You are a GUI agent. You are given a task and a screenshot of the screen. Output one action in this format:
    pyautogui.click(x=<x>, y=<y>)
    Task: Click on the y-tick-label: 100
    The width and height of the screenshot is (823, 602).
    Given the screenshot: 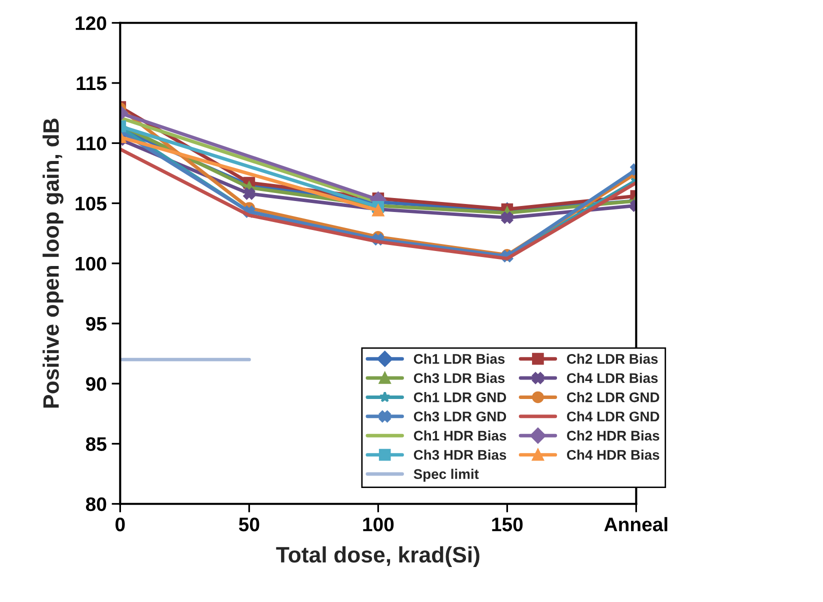 What is the action you would take?
    pyautogui.click(x=91, y=263)
    